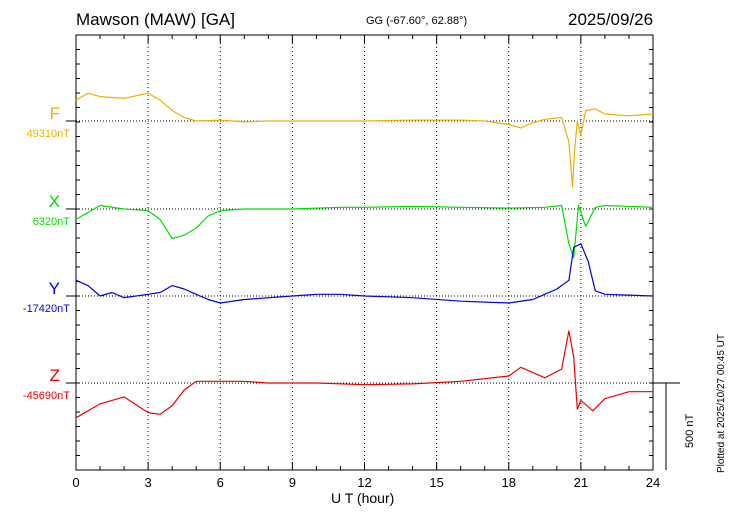  Describe the element at coordinates (417, 21) in the screenshot. I see `geographic-coordinates: GG (-67.60°, 62.88°)` at that location.